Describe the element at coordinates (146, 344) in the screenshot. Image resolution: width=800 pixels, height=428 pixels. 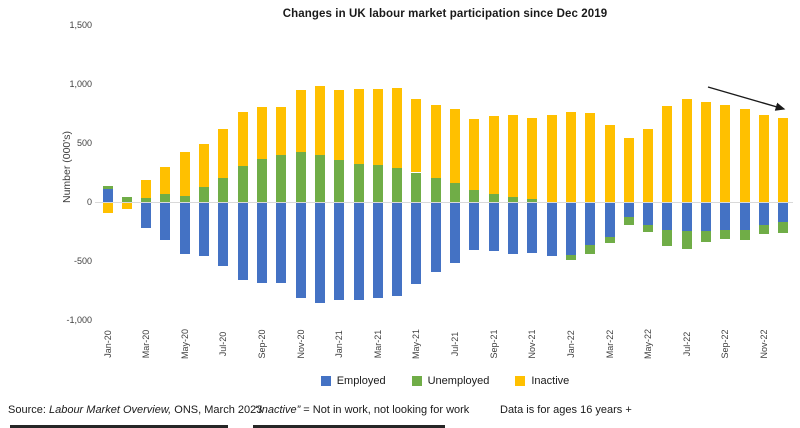
I see `x-tick-label-Mar-20: Mar-20` at that location.